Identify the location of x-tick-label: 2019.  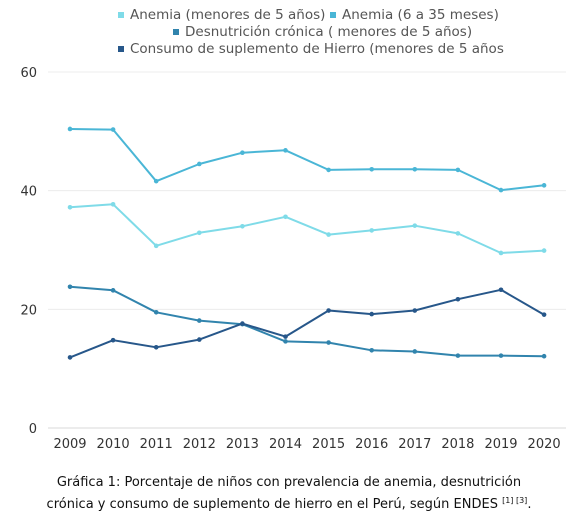
(500, 444).